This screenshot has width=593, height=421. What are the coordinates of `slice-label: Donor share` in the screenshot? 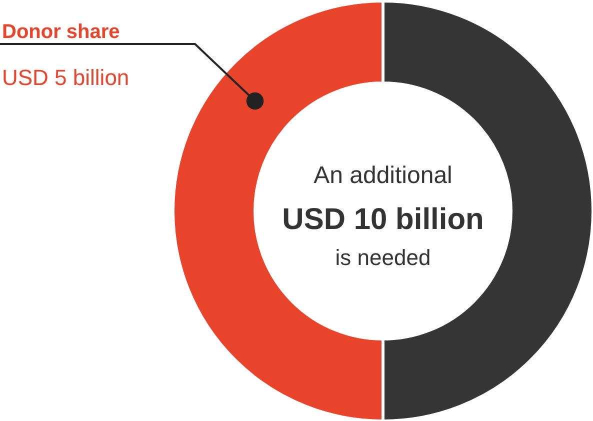 It's located at (61, 32).